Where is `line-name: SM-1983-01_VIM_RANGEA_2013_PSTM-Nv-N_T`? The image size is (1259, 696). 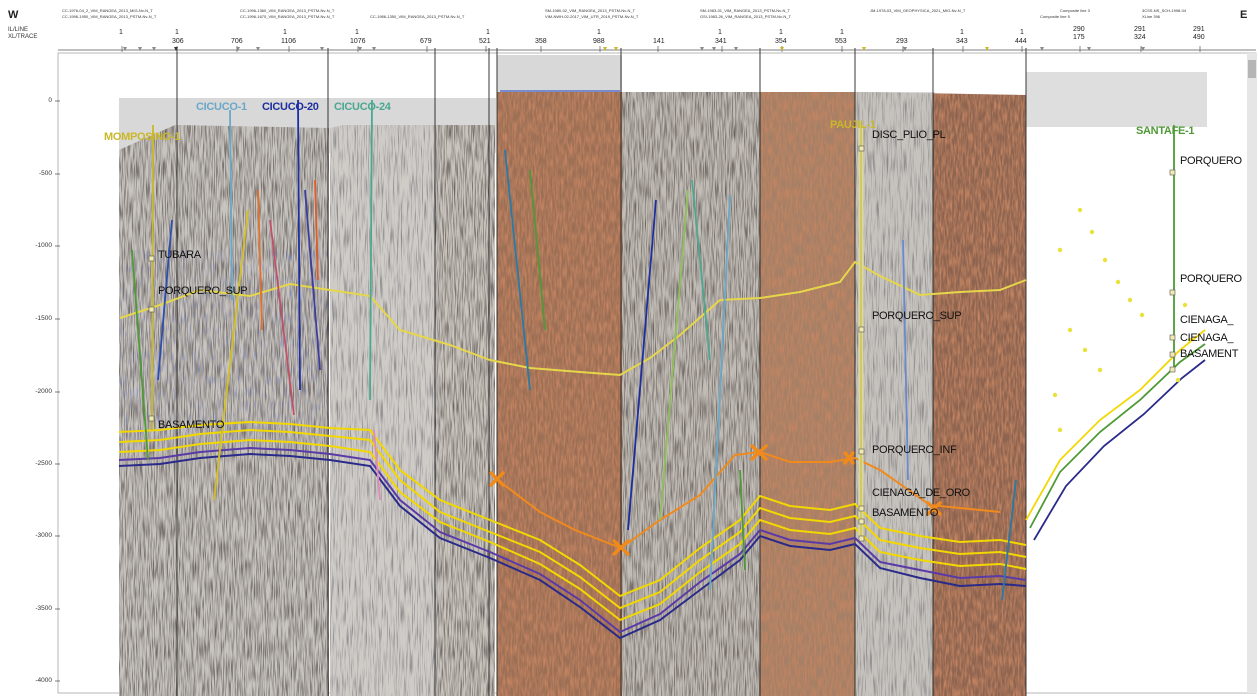
line-name: SM-1983-01_VIM_RANGEA_2013_PSTM-Nv-N_T is located at coordinates (745, 10).